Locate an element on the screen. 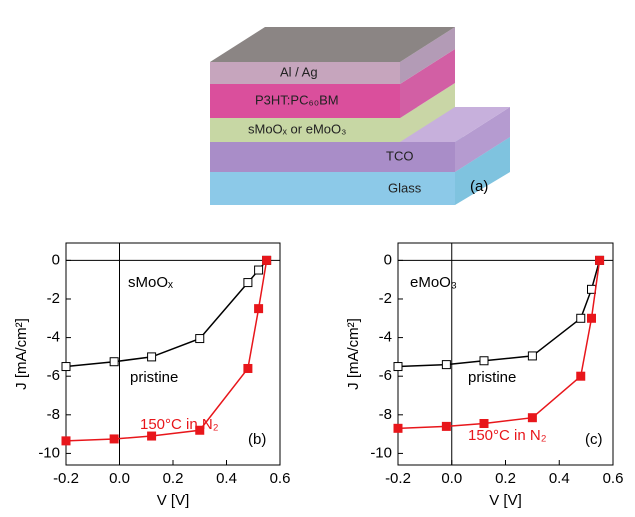 This screenshot has width=635, height=517. annotation: sMoOₓ is located at coordinates (150, 282).